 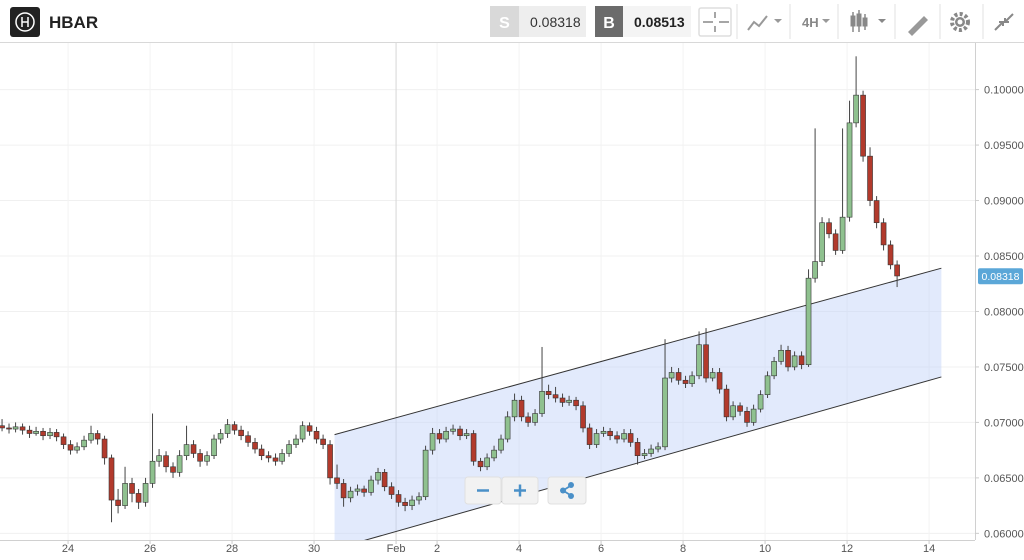 What do you see at coordinates (810, 22) in the screenshot?
I see `interval: 4H` at bounding box center [810, 22].